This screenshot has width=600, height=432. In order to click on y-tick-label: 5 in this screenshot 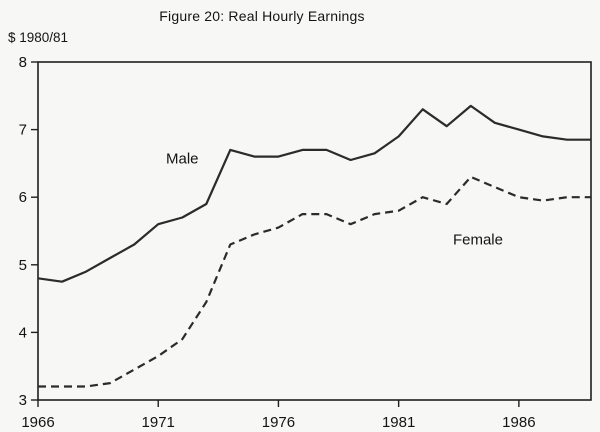, I will do `click(23, 265)`.